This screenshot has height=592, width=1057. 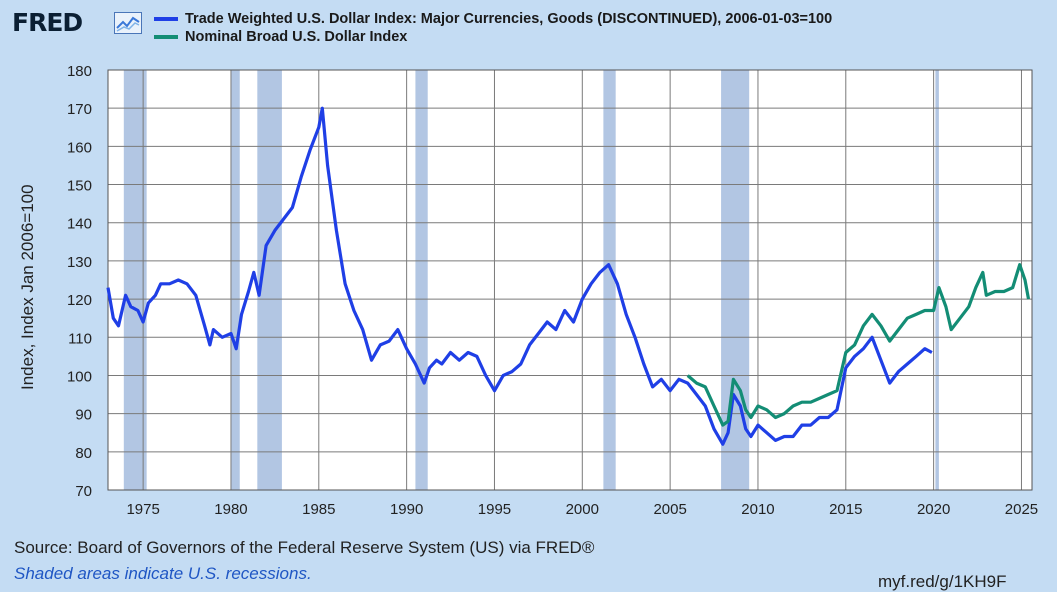 What do you see at coordinates (163, 573) in the screenshot?
I see `recession-note: Shaded areas indicate U.S. recessions.` at bounding box center [163, 573].